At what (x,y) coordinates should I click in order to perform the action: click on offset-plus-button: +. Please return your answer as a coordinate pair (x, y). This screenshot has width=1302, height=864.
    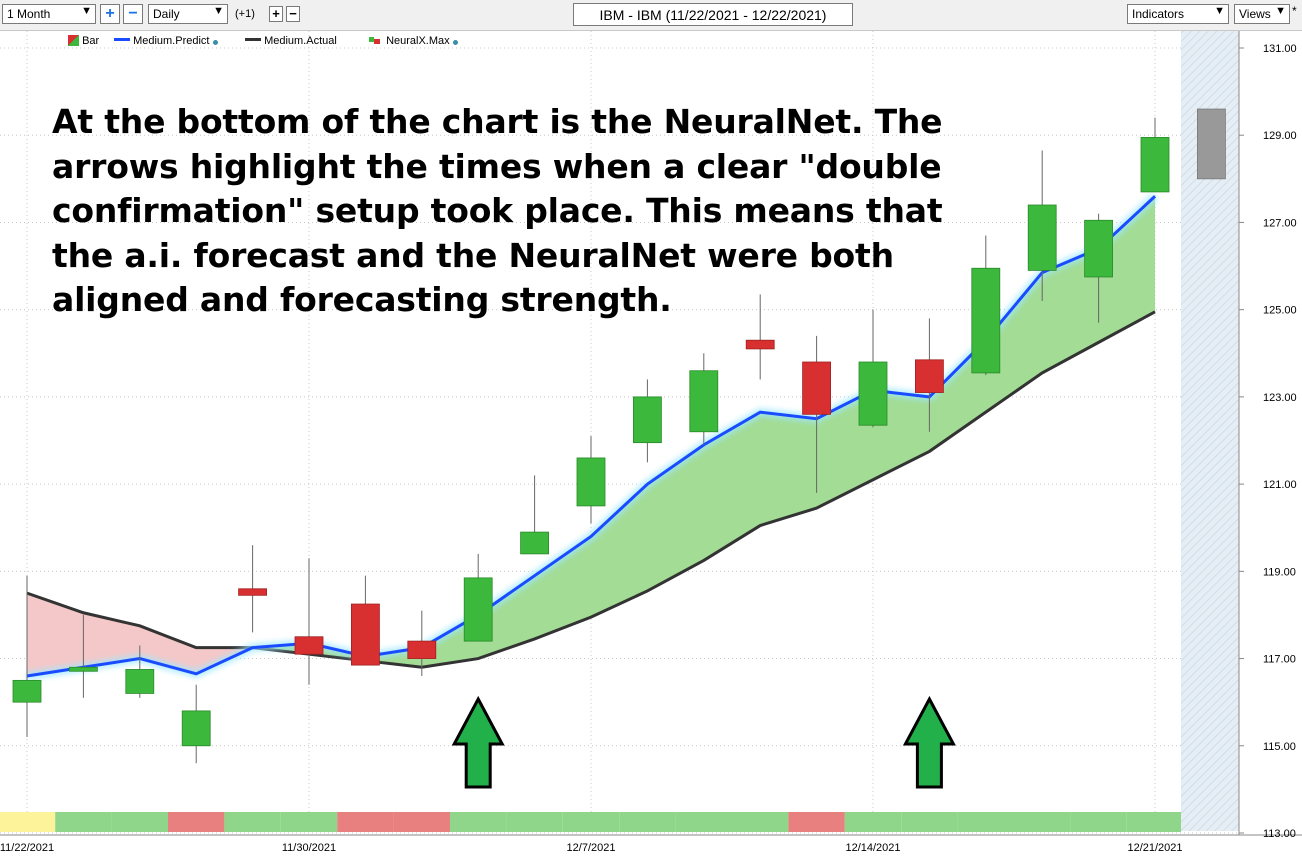
    Looking at the image, I should click on (276, 14).